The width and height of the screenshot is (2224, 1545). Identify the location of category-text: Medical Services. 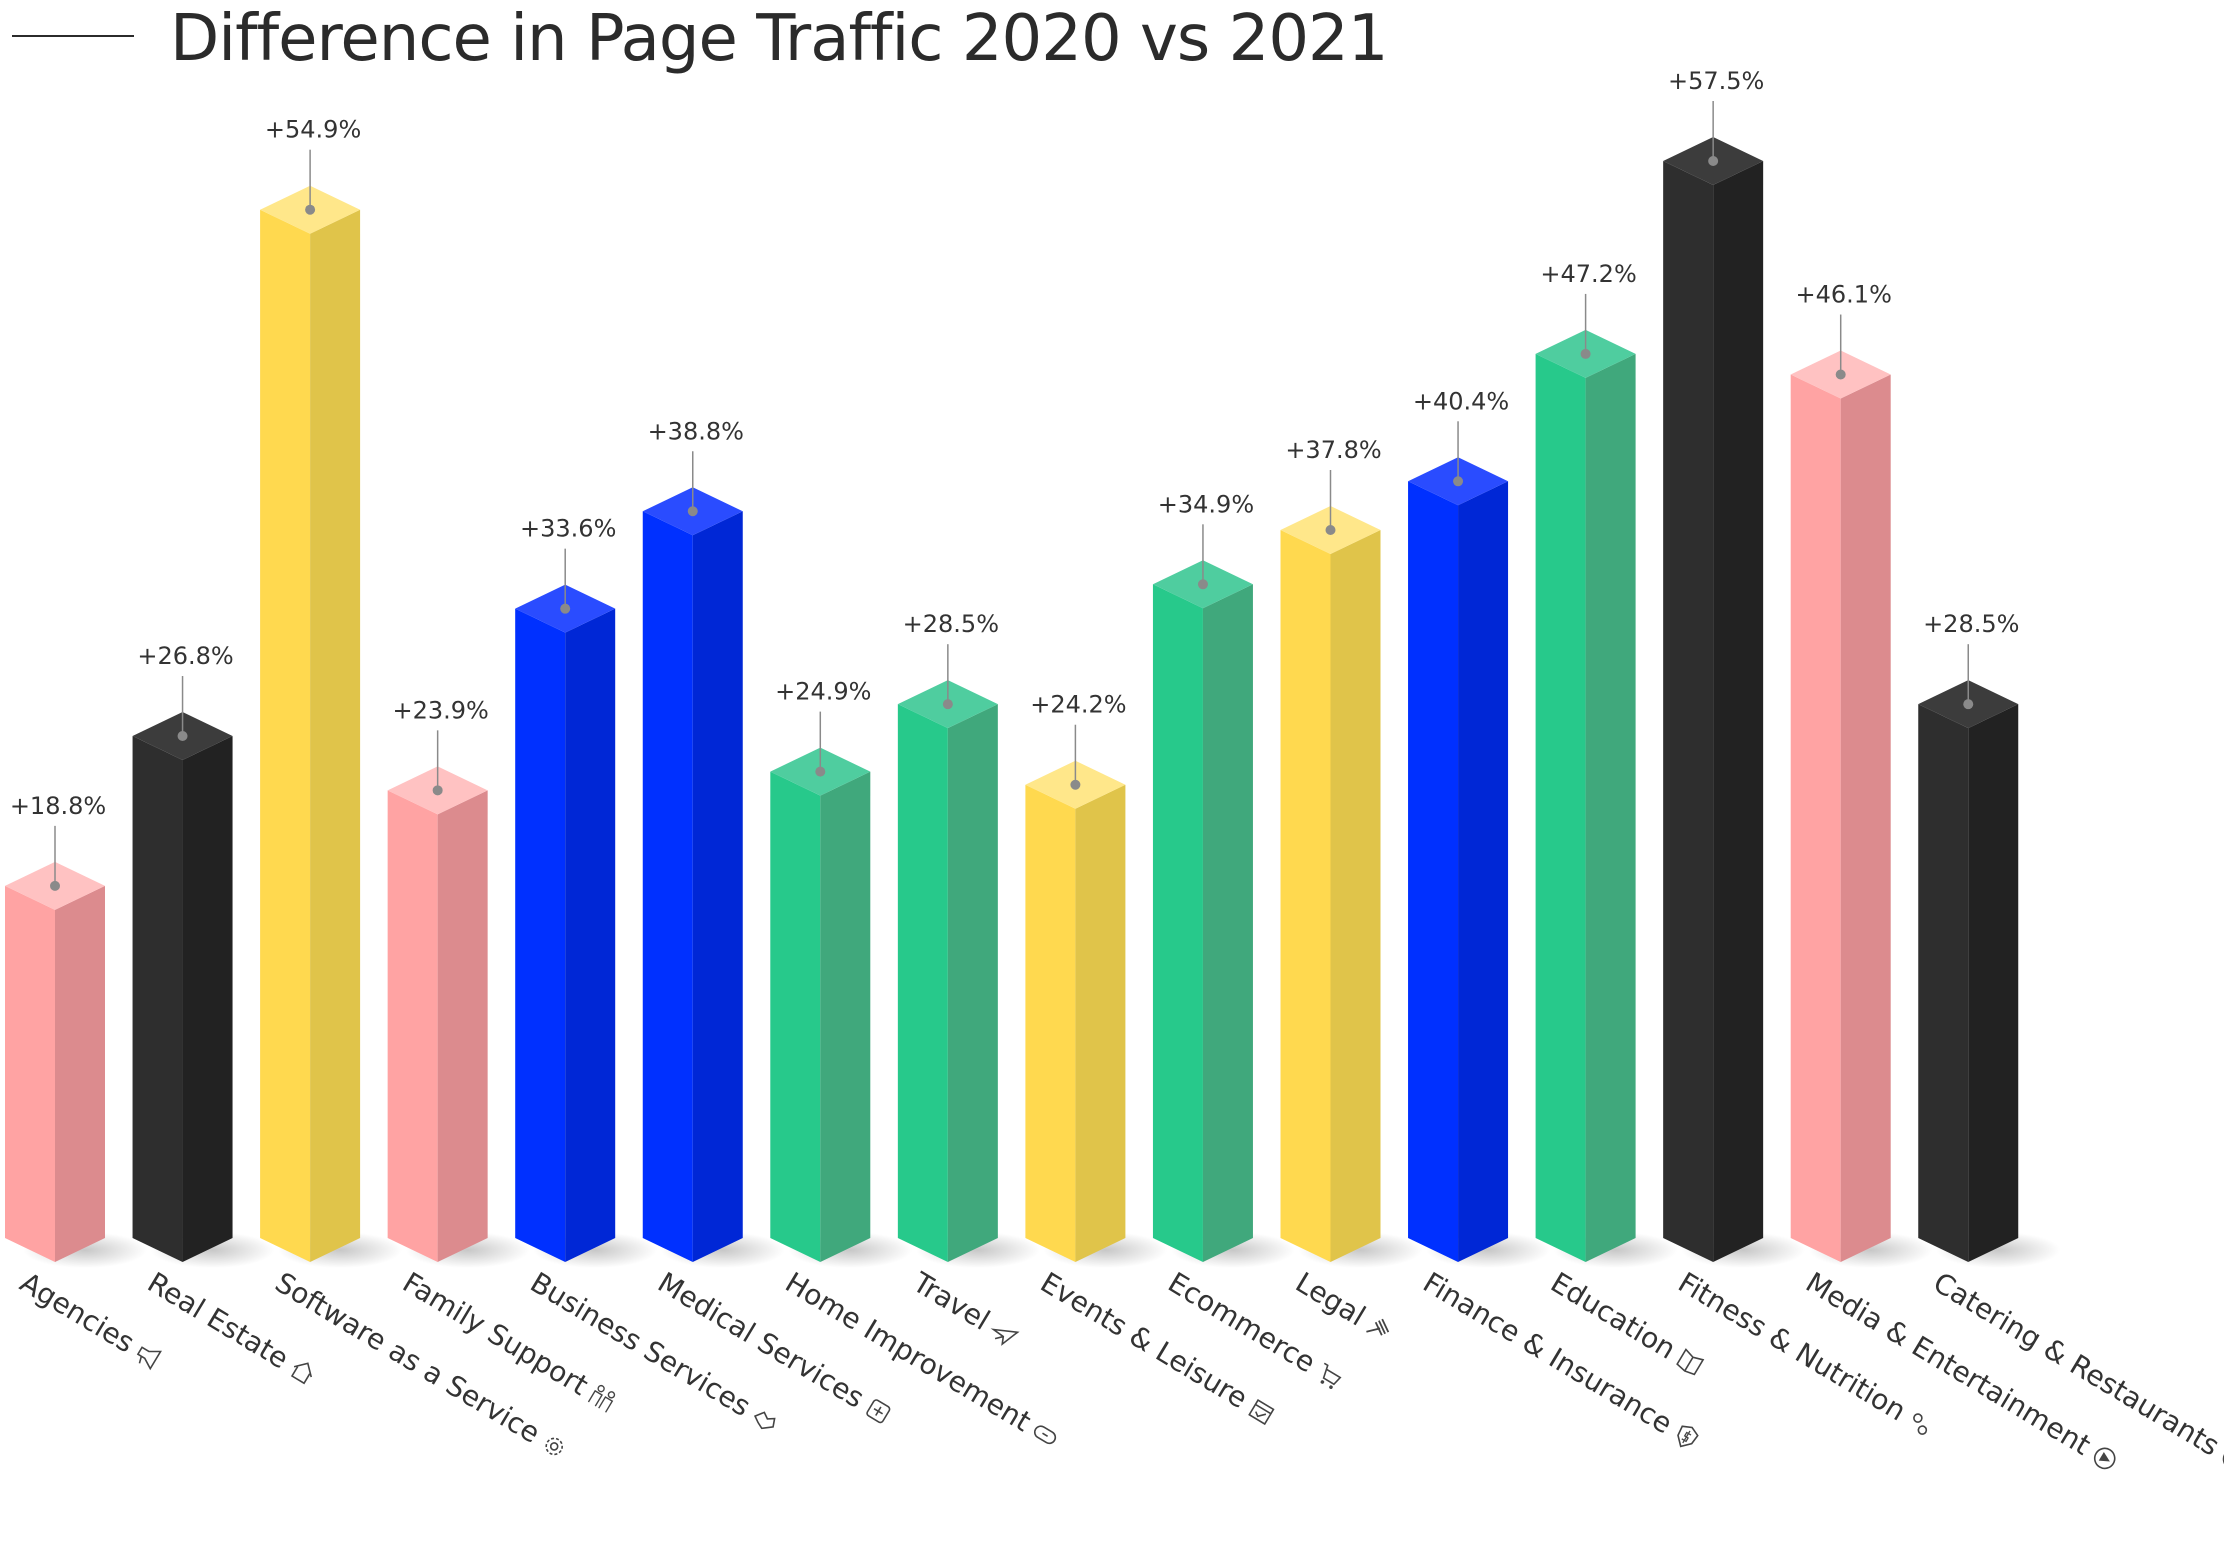
(761, 1340).